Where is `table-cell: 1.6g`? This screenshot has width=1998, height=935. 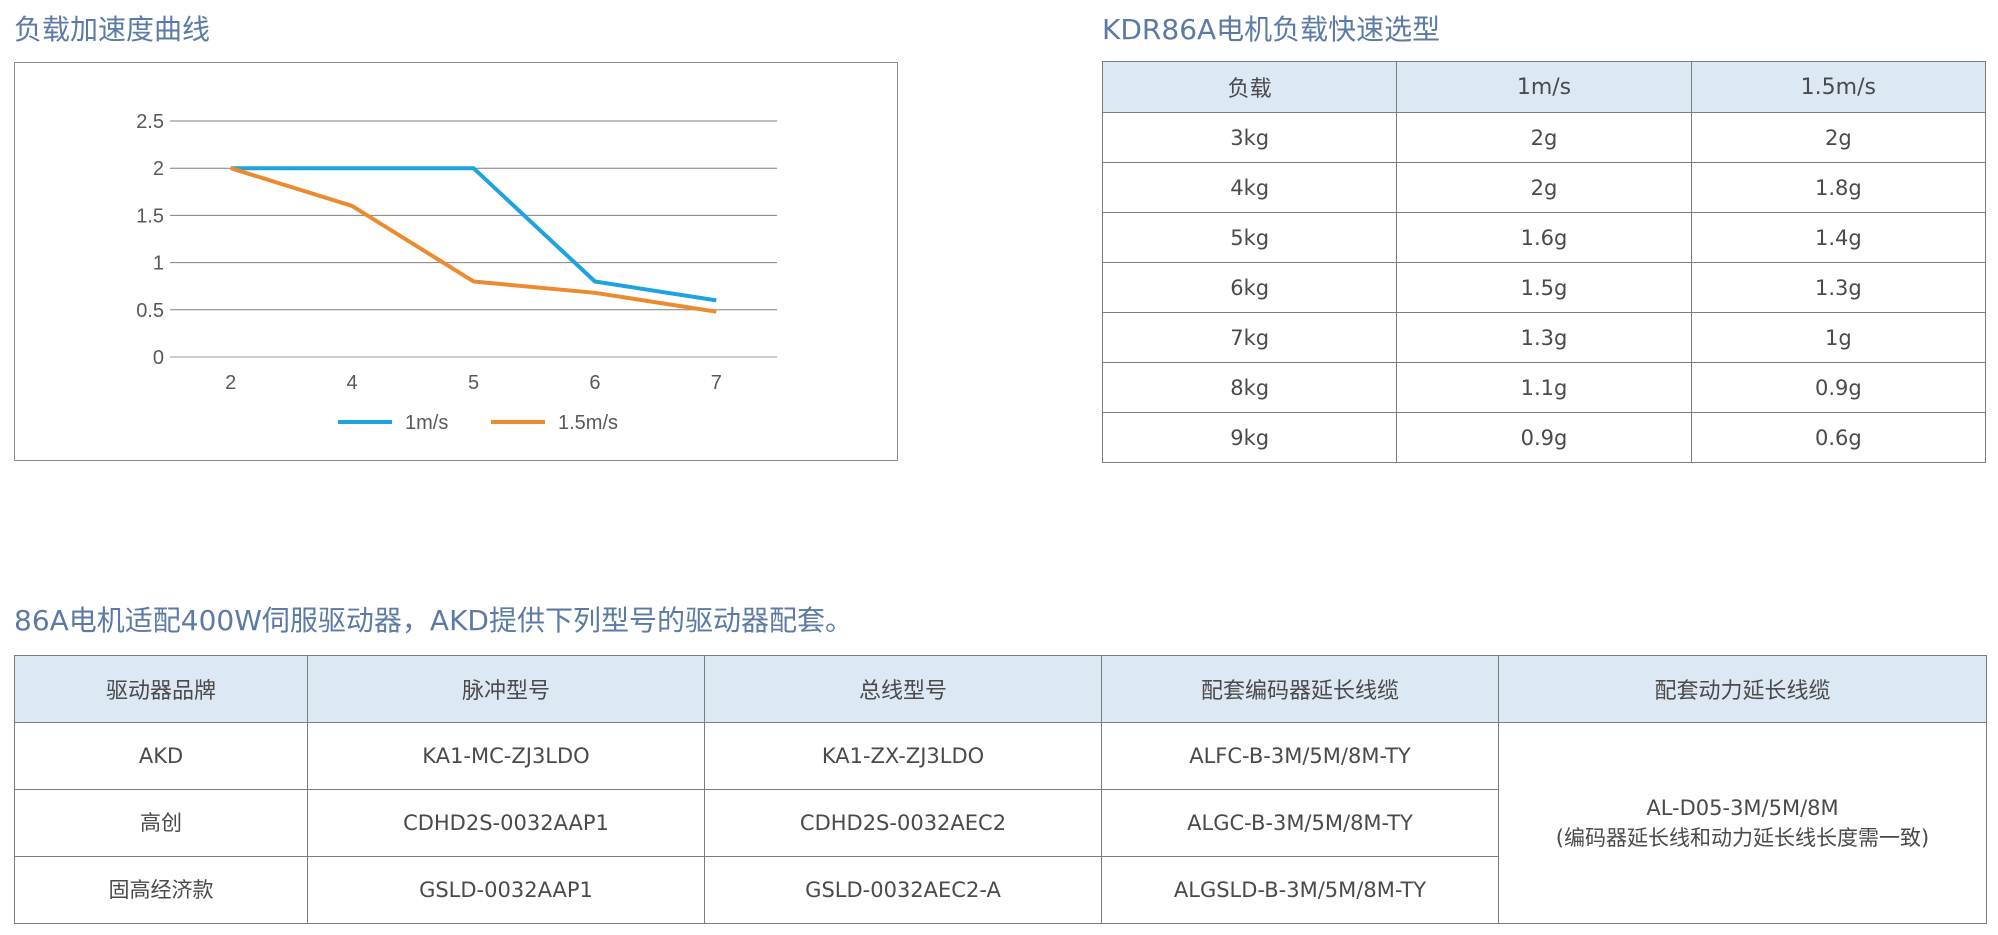
table-cell: 1.6g is located at coordinates (1544, 237).